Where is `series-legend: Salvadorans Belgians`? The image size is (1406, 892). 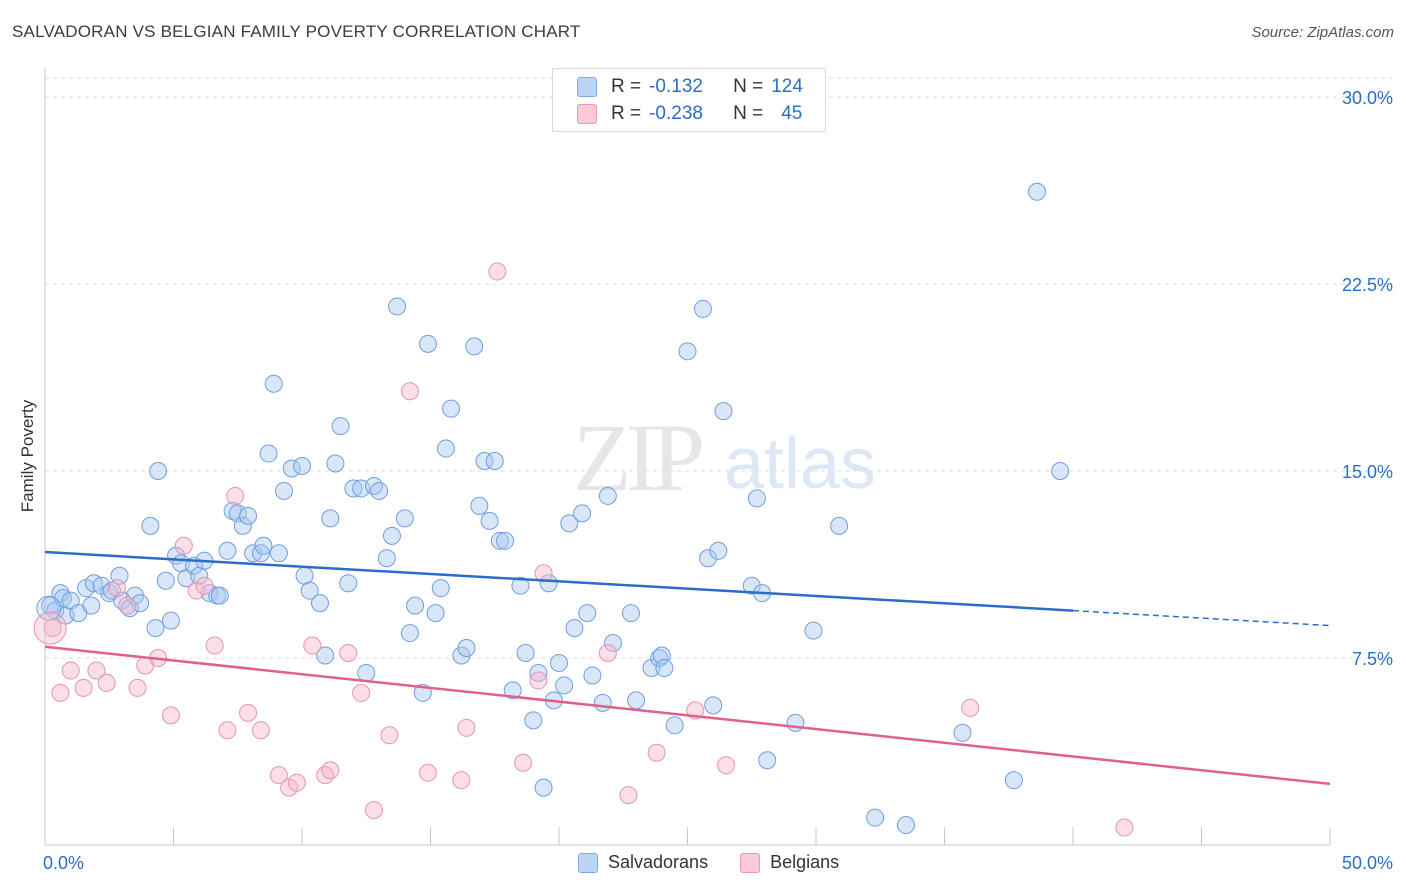
series-legend: Salvadorans Belgians is located at coordinates (724, 862).